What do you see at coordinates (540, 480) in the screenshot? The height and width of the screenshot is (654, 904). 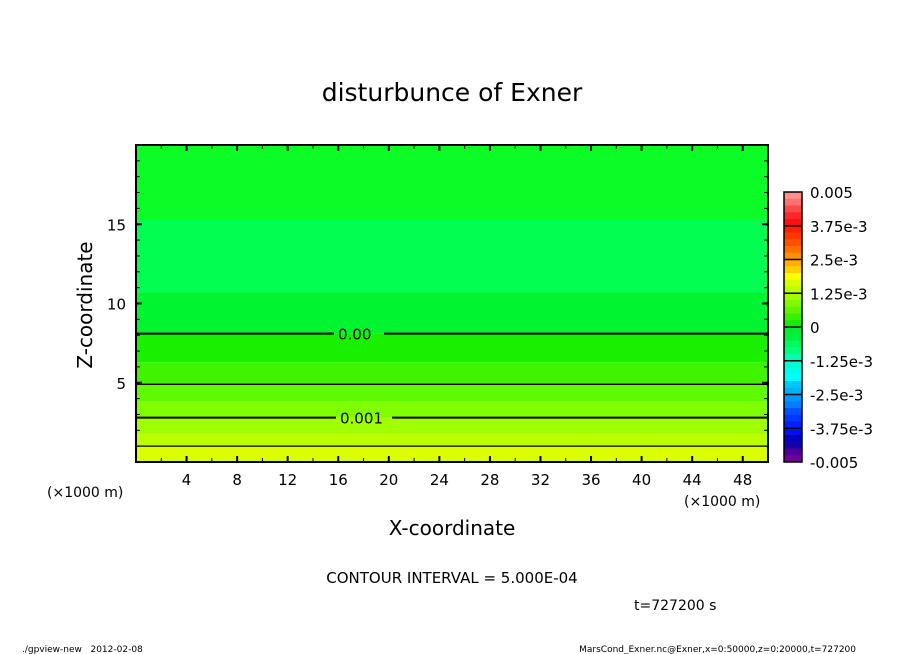 I see `x-tick-label: 32` at bounding box center [540, 480].